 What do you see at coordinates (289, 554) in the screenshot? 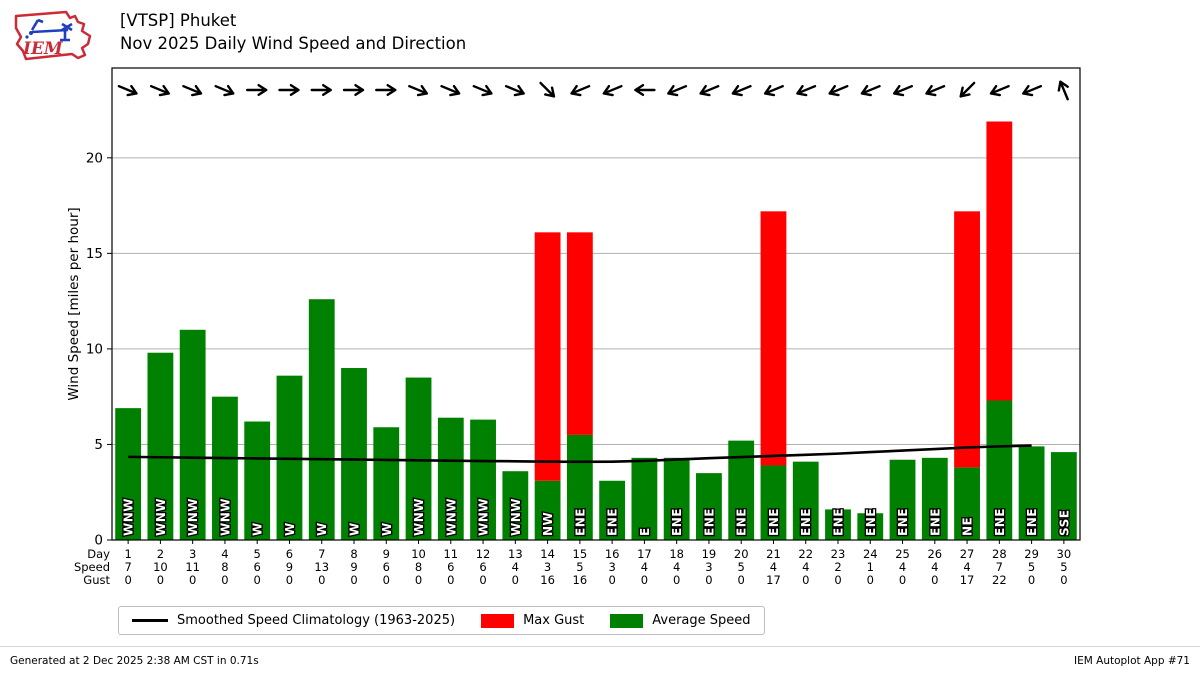
I see `x-row-value: 6` at bounding box center [289, 554].